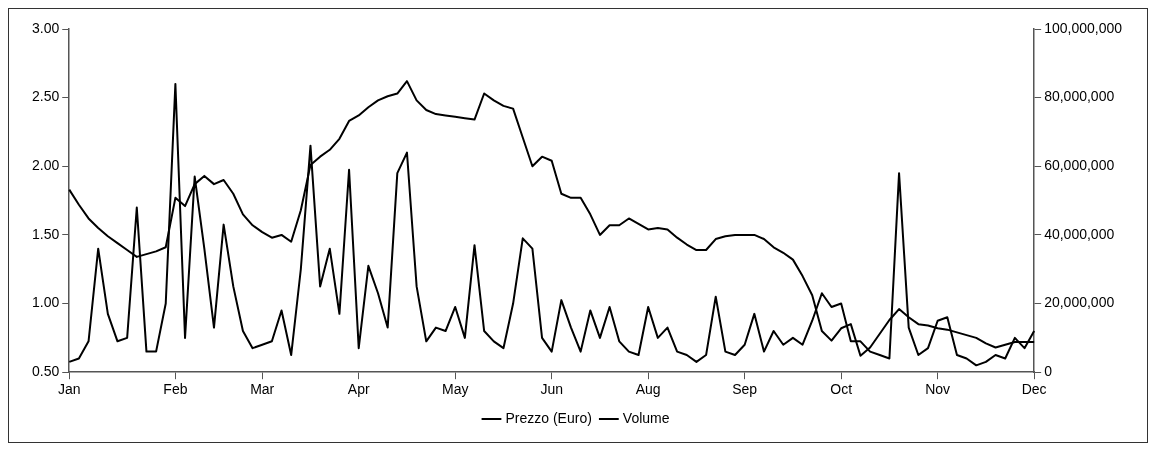  What do you see at coordinates (648, 389) in the screenshot?
I see `x-tick-label: Aug` at bounding box center [648, 389].